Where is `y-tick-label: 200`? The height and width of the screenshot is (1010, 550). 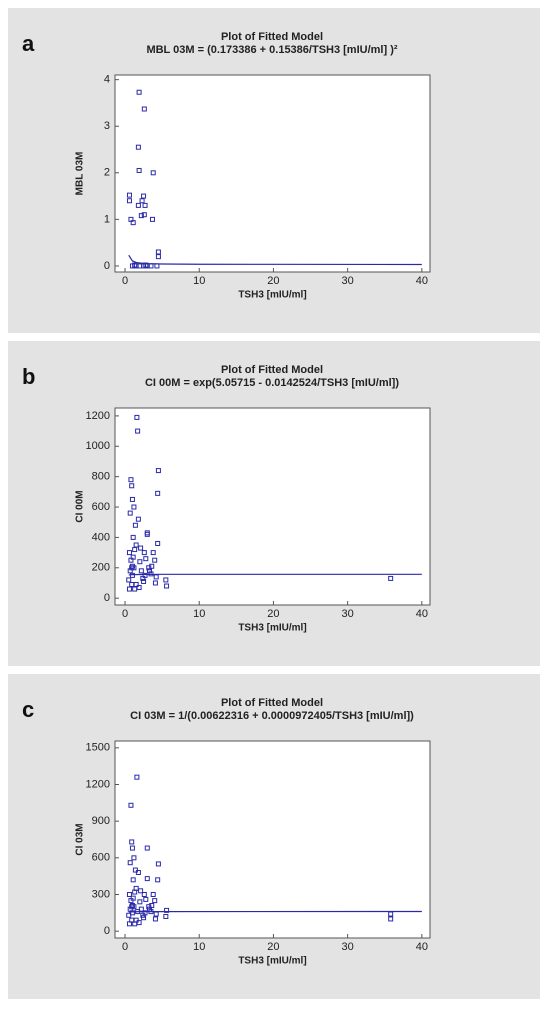 y-tick-label: 200 is located at coordinates (101, 568).